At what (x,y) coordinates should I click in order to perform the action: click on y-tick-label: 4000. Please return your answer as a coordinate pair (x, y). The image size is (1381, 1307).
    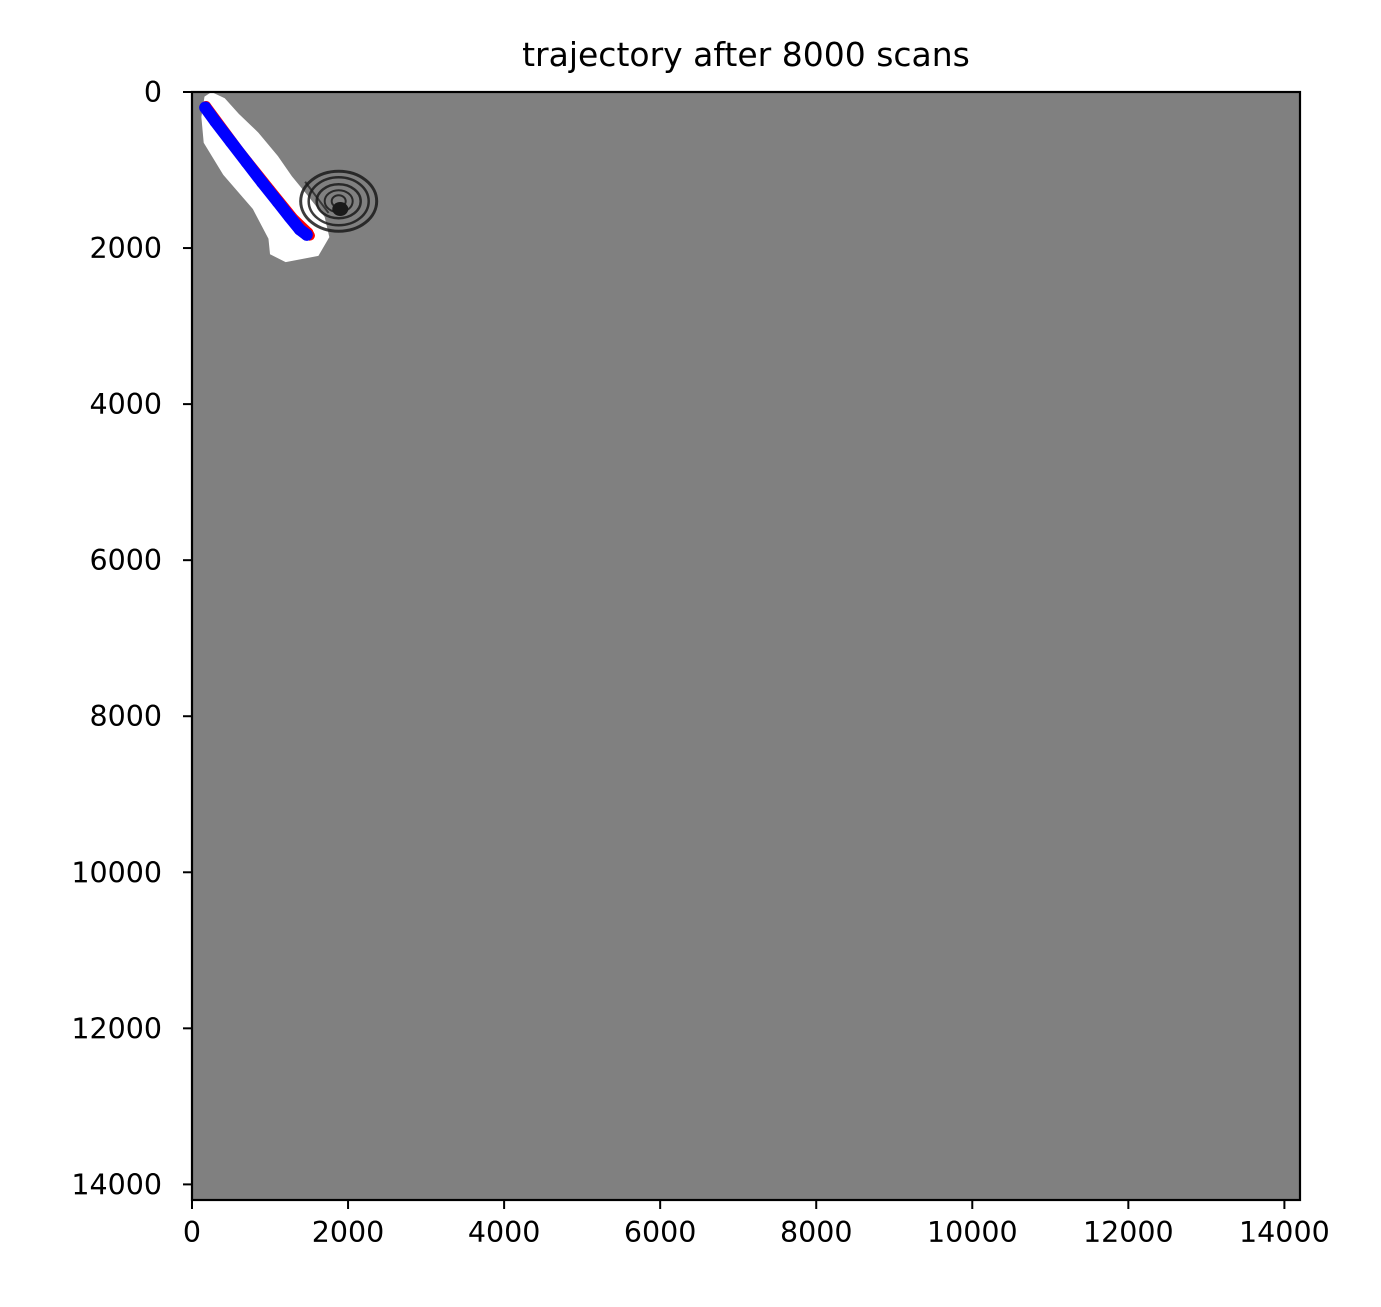
    Looking at the image, I should click on (125, 404).